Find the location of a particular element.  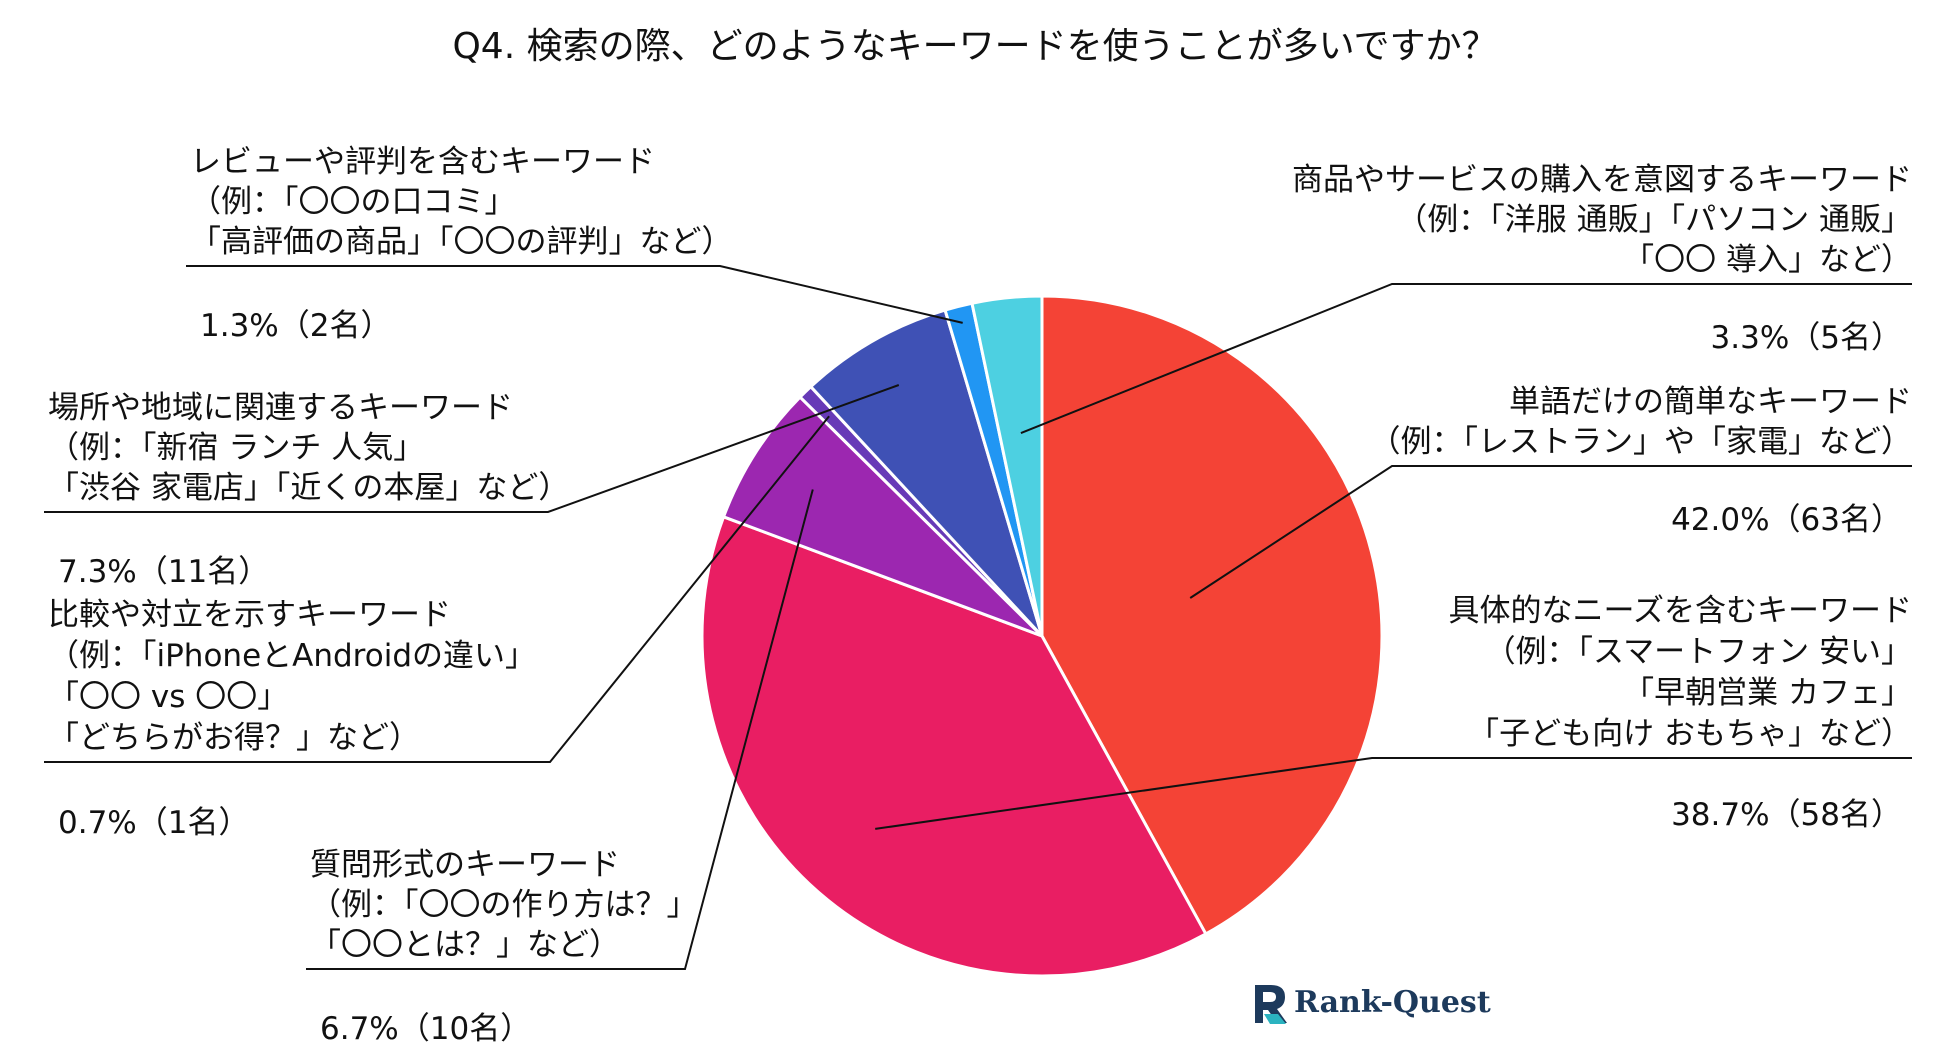

slice-value-label: 3.3%（5名） is located at coordinates (1806, 338).